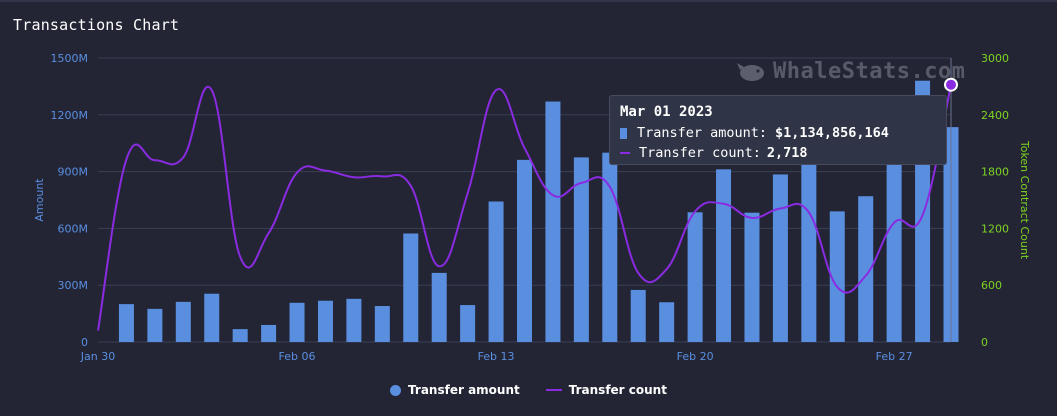 The width and height of the screenshot is (1057, 416). What do you see at coordinates (84, 342) in the screenshot?
I see `y-left-tick-label: 0` at bounding box center [84, 342].